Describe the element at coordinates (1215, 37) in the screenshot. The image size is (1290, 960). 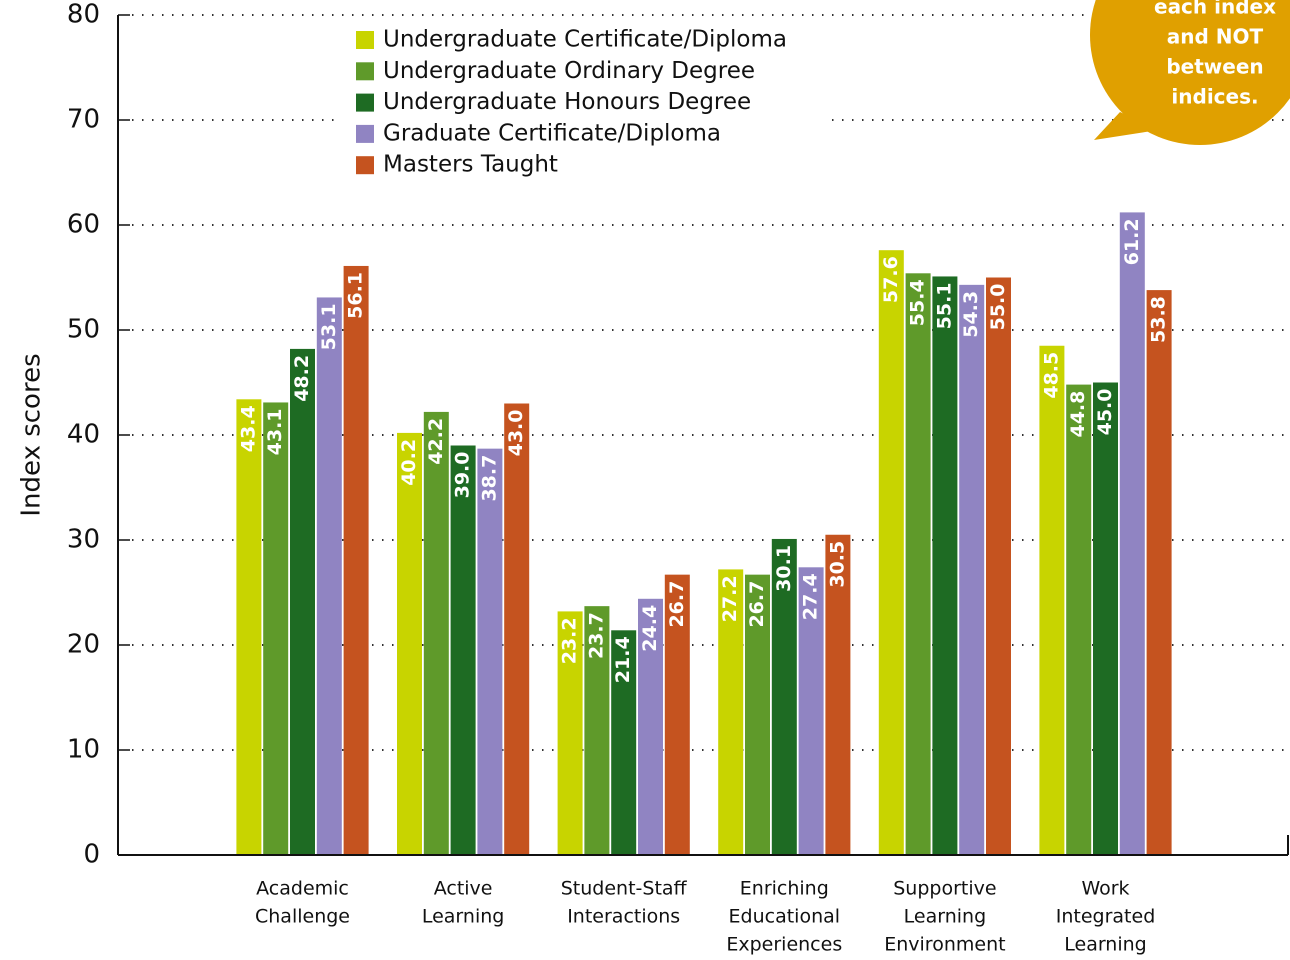
I see `annotation-text: and NOT` at that location.